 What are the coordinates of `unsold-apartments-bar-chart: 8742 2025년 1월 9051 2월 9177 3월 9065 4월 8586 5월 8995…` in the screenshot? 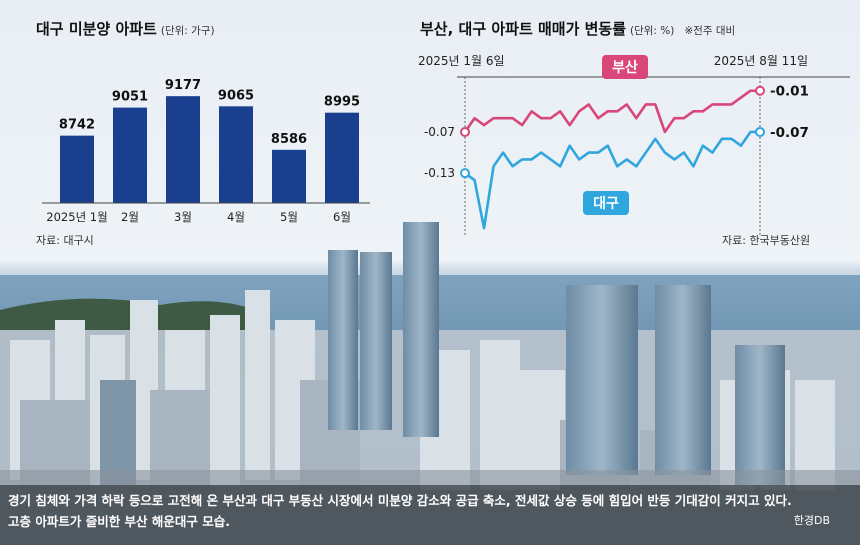 It's located at (206, 151).